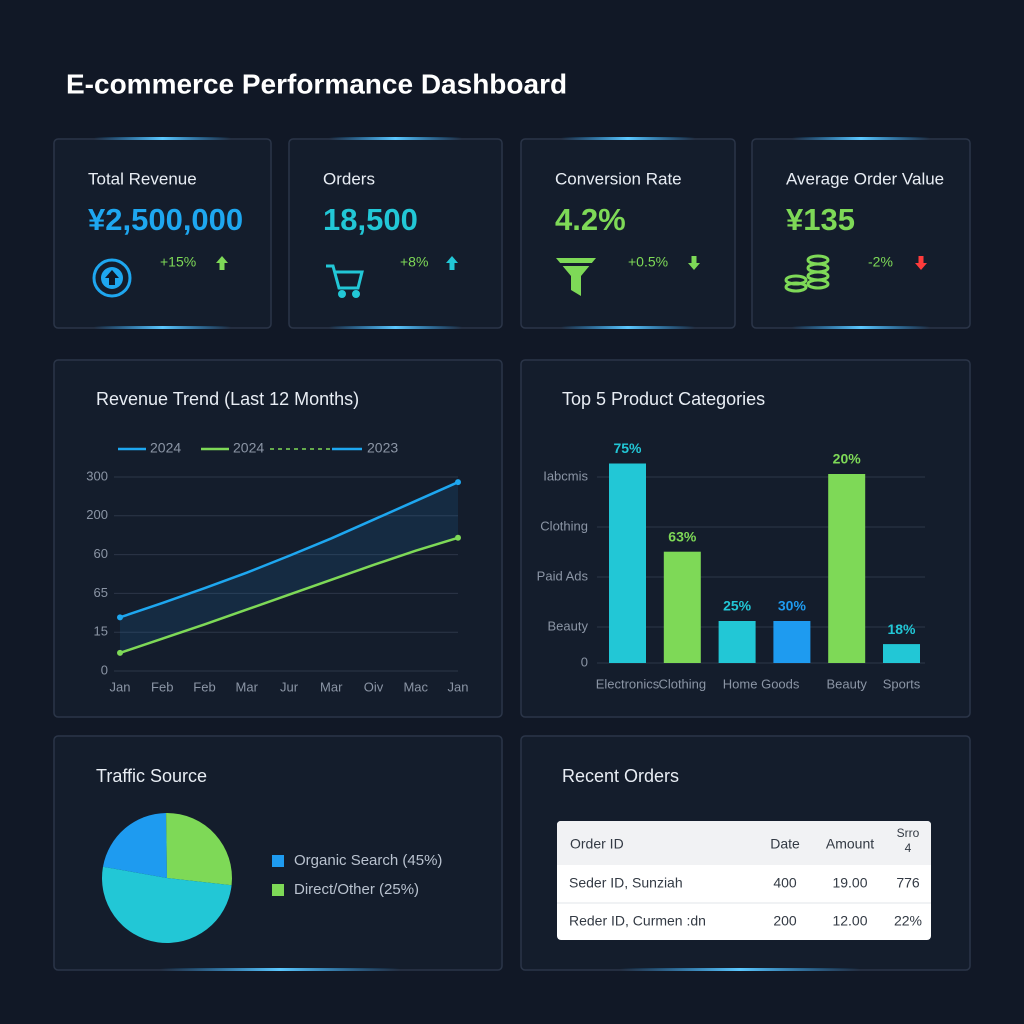  What do you see at coordinates (101, 592) in the screenshot?
I see `y-tick-label: 65` at bounding box center [101, 592].